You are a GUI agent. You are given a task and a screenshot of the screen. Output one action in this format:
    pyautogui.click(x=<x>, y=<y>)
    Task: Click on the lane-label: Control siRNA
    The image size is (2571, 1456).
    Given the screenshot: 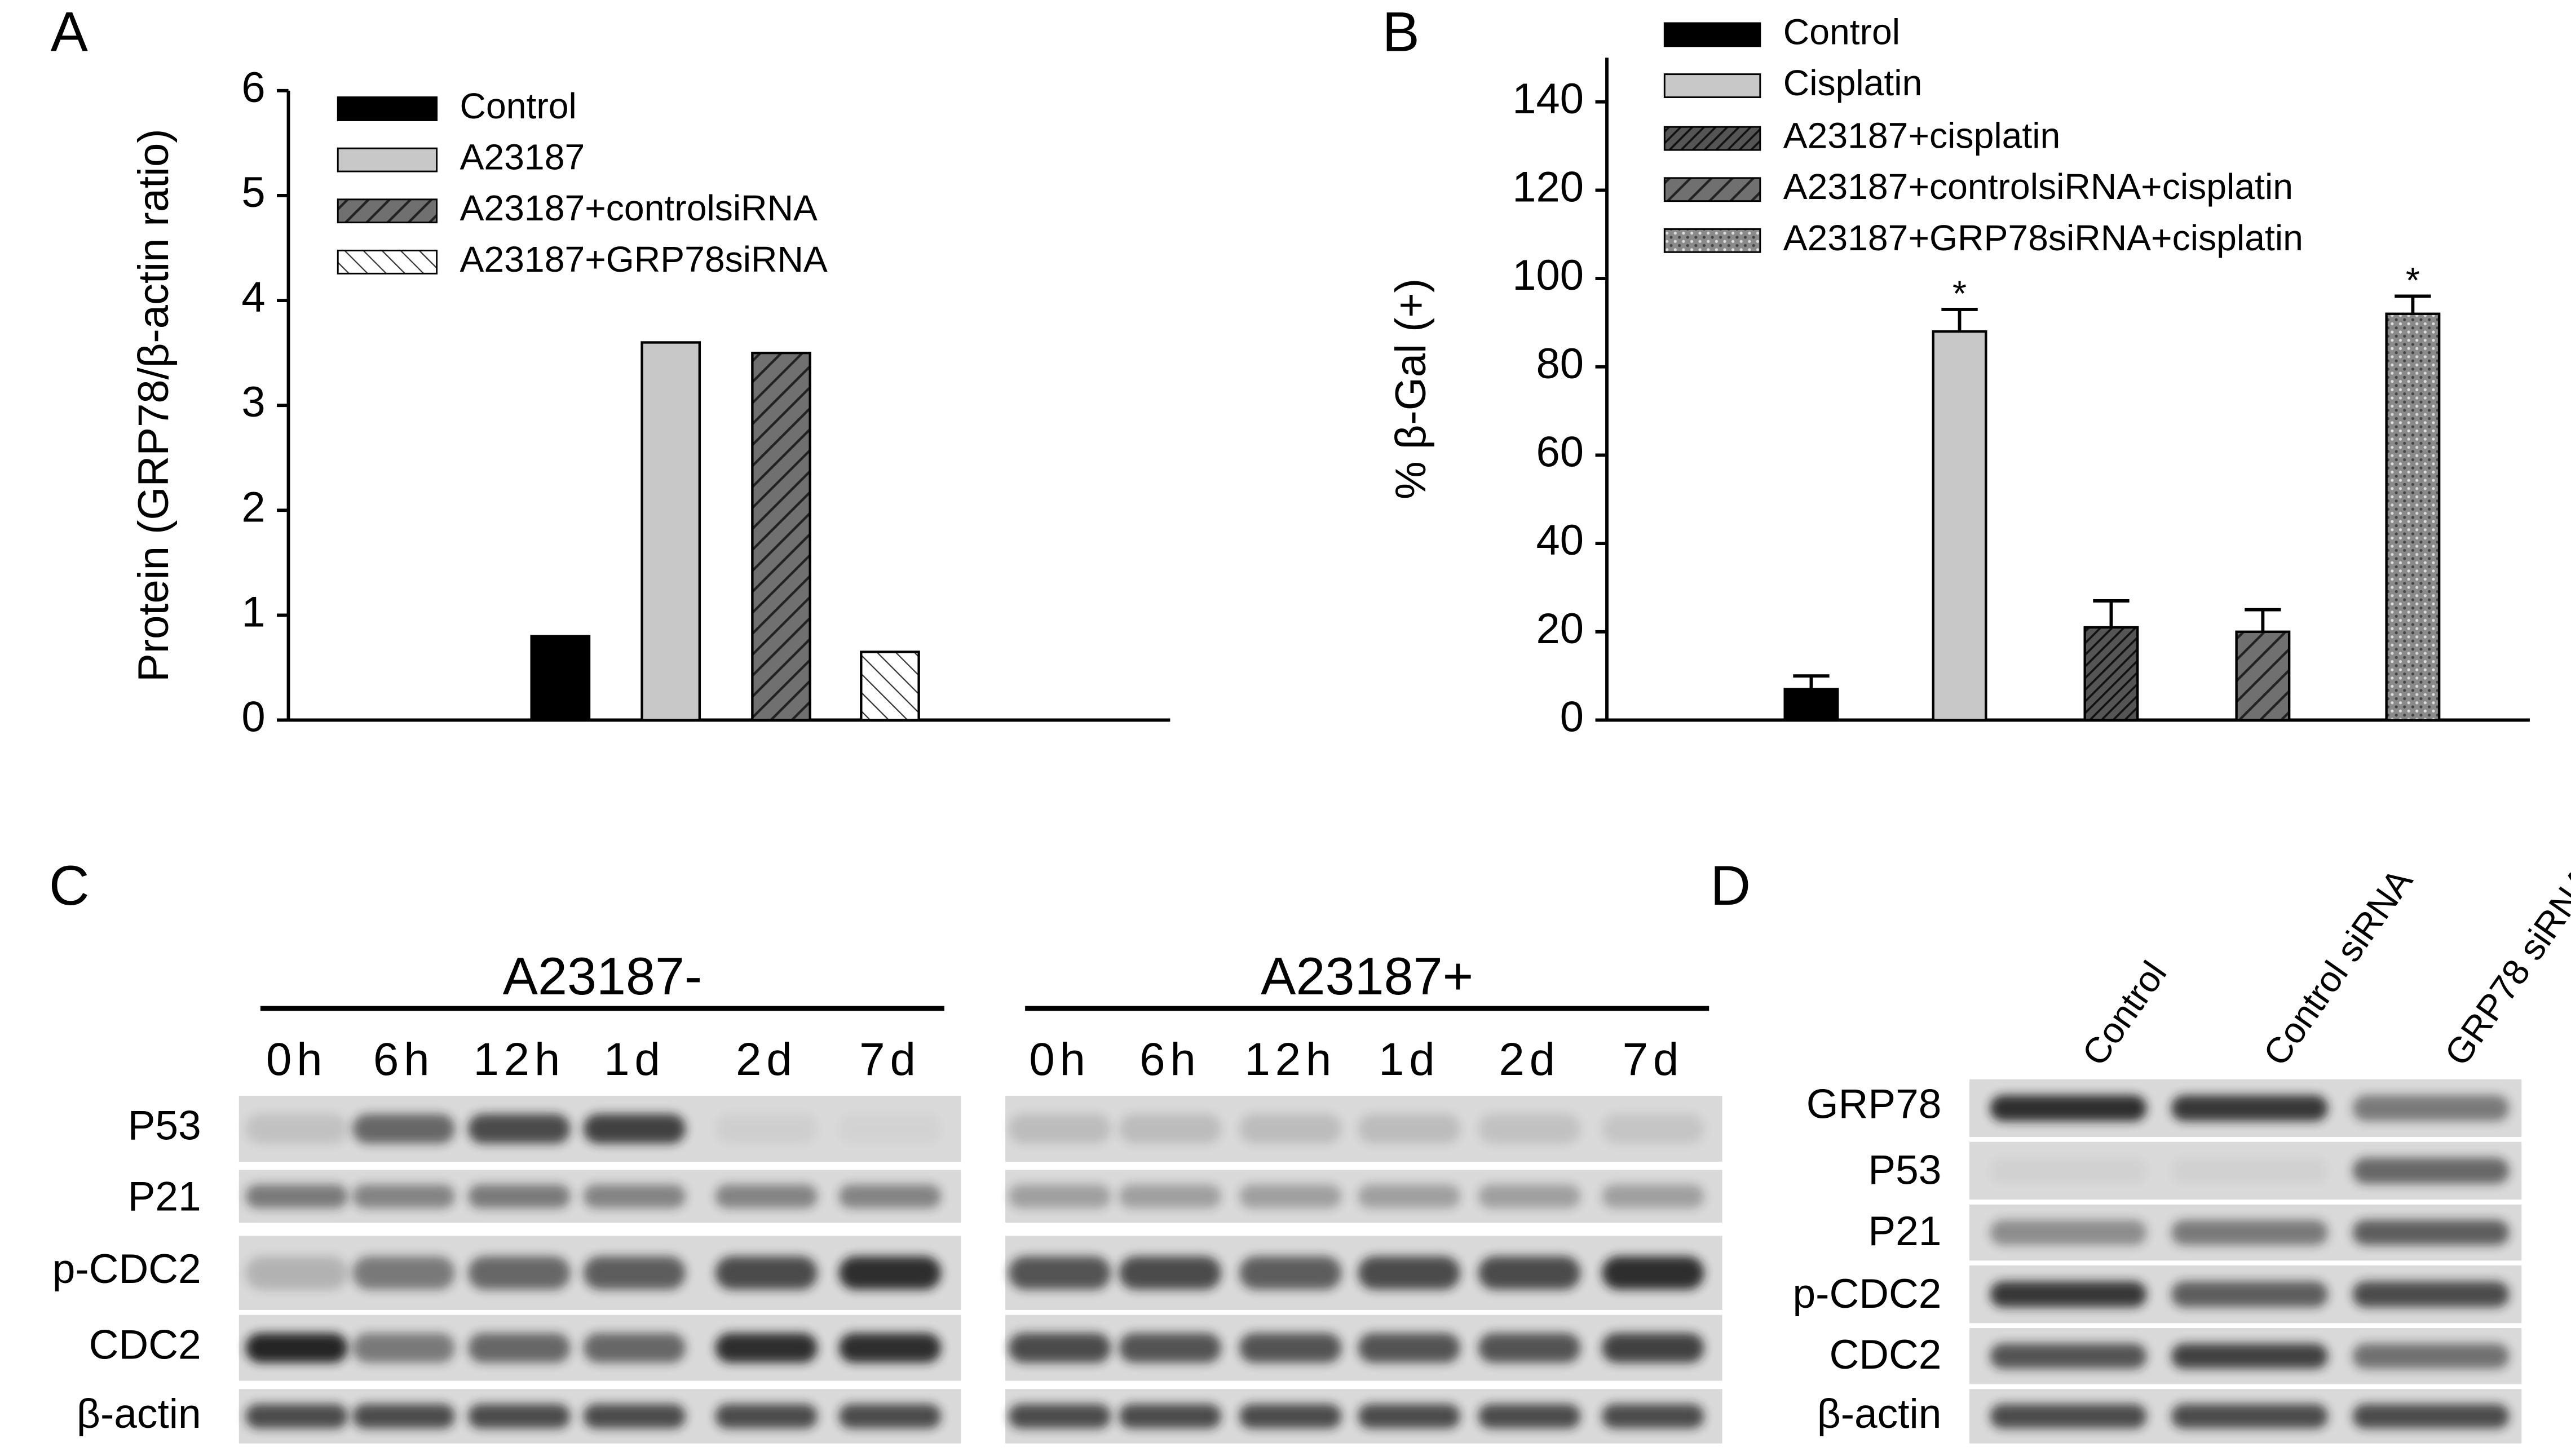 What is the action you would take?
    pyautogui.click(x=2337, y=967)
    